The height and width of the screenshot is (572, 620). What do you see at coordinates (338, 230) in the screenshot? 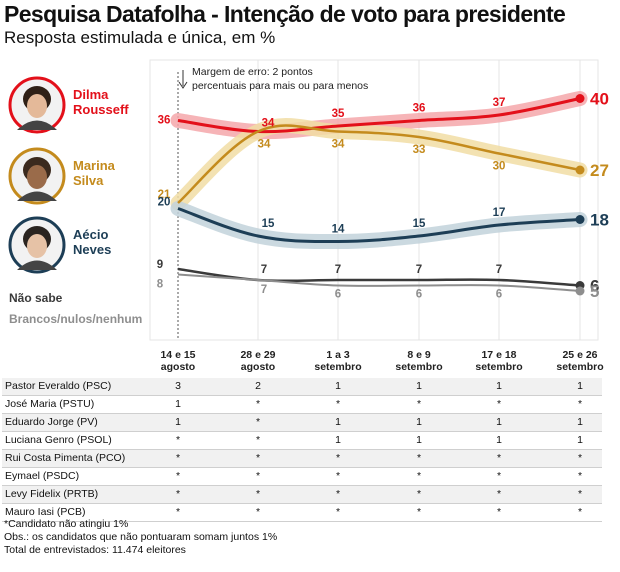
I see `point-label: 14` at bounding box center [338, 230].